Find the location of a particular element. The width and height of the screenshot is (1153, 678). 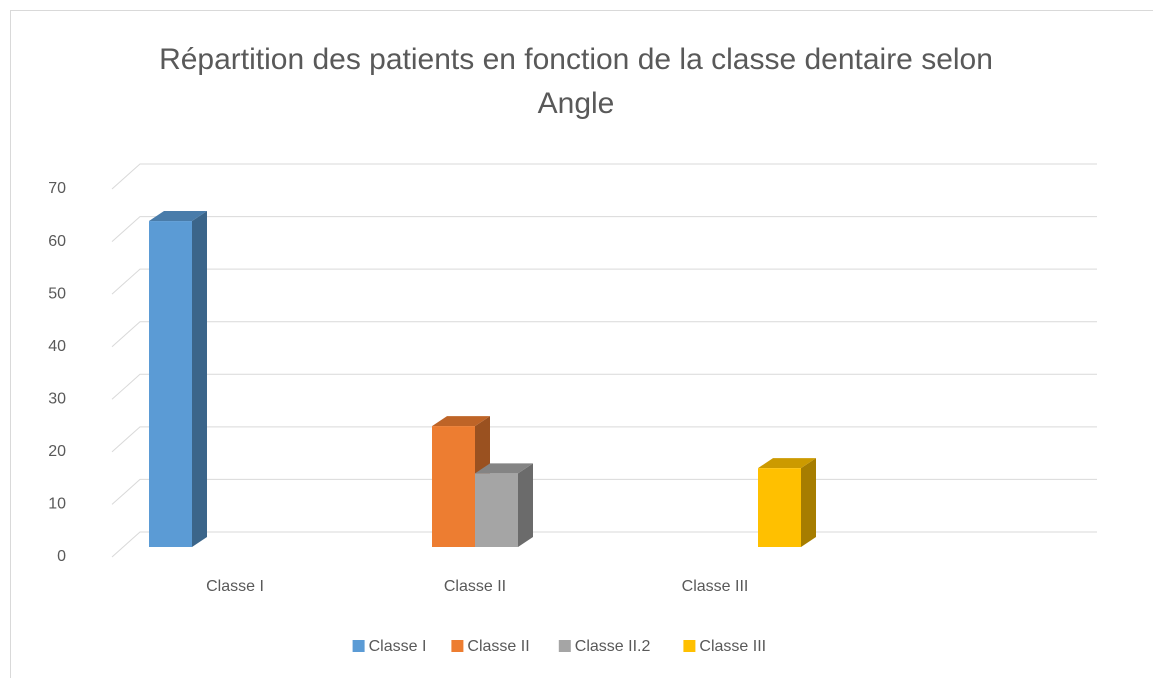

y-tick-label: 10 is located at coordinates (57, 504).